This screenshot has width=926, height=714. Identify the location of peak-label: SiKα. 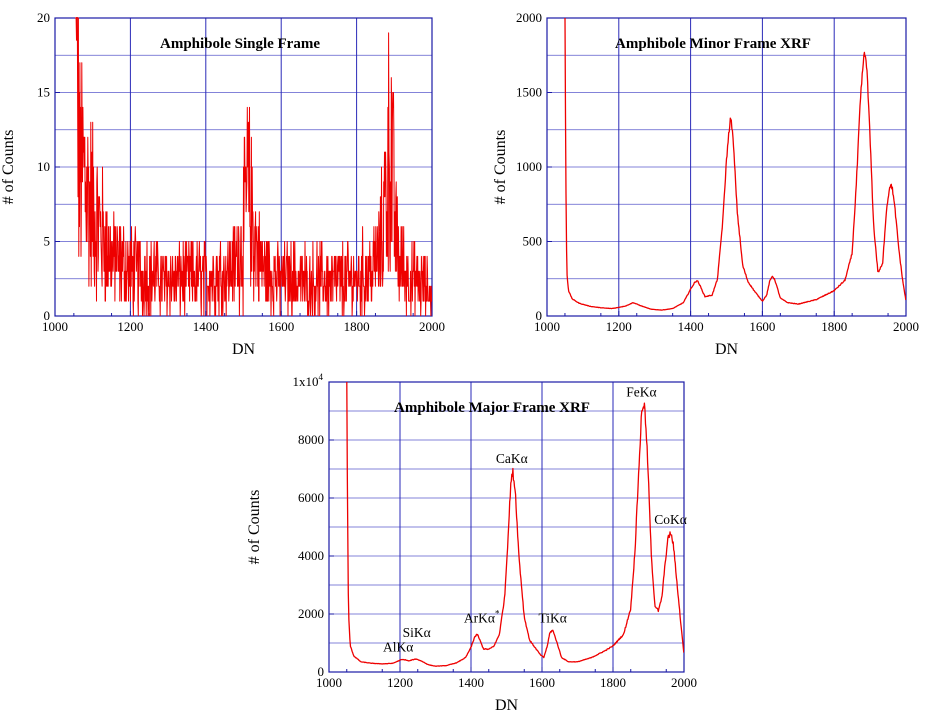
(417, 632).